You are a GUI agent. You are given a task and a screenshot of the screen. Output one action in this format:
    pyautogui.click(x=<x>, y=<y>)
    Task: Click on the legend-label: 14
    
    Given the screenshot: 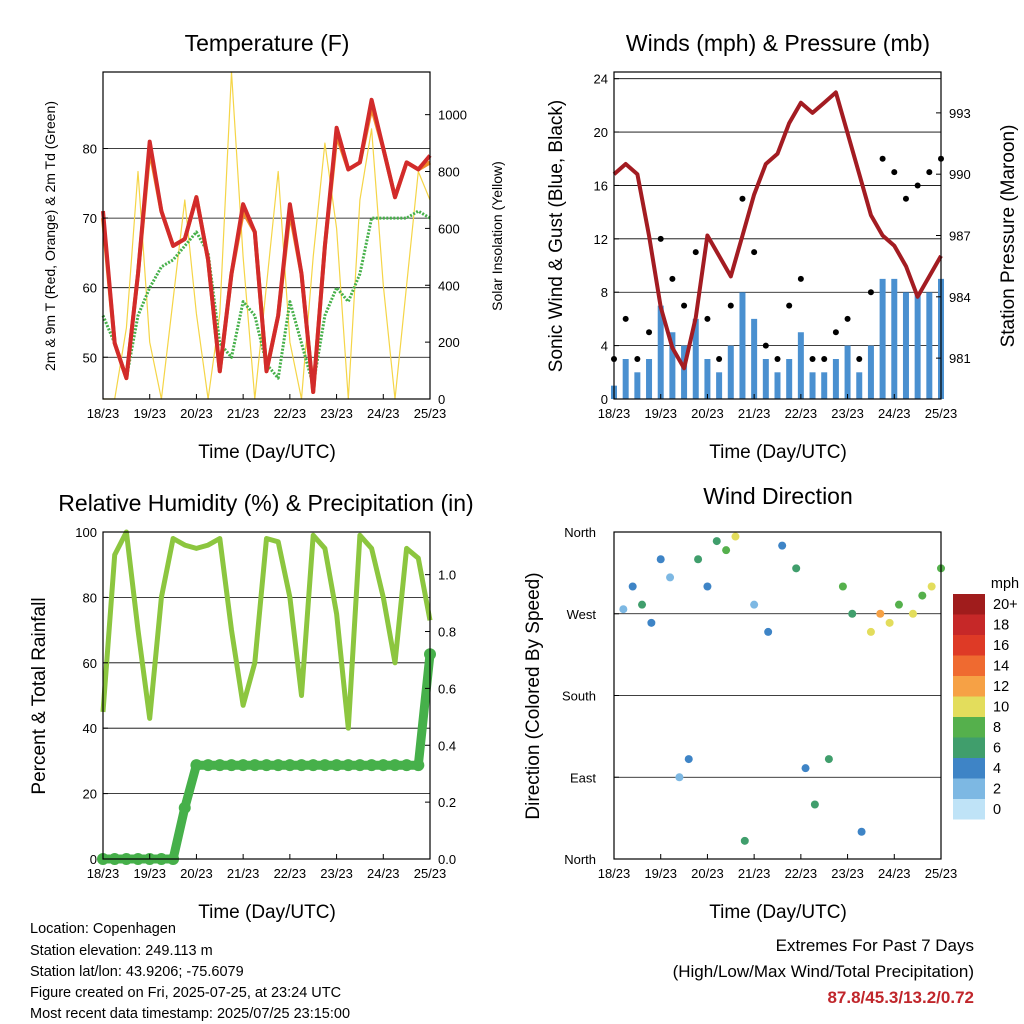 What is the action you would take?
    pyautogui.click(x=1001, y=667)
    